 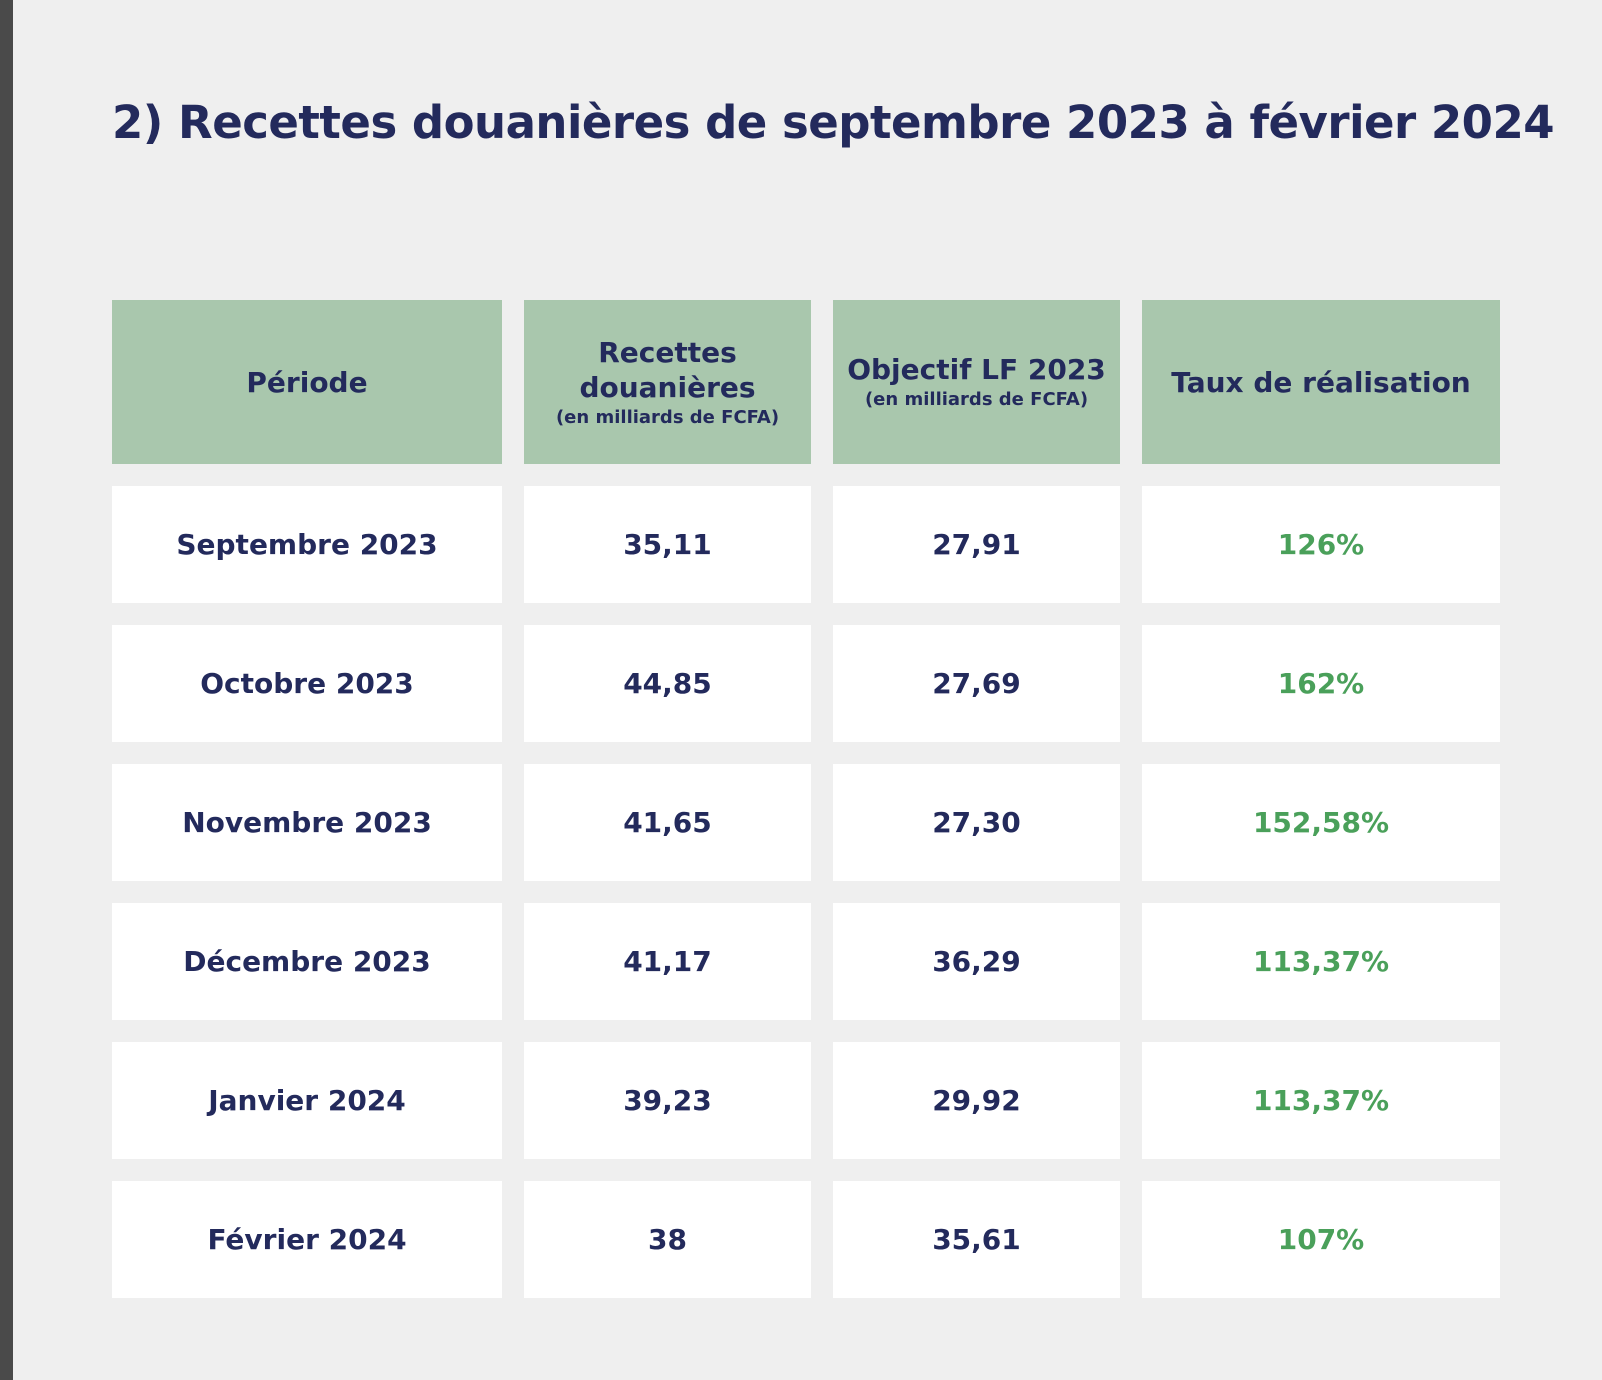 I want to click on cell-objectif: 36,29, so click(x=976, y=961).